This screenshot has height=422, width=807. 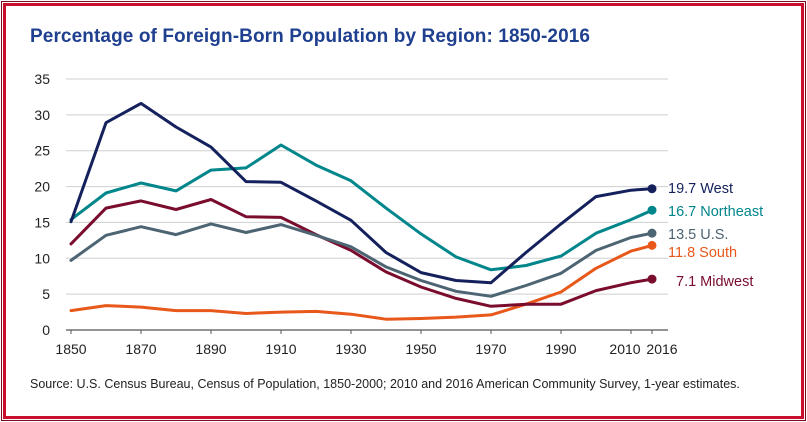 I want to click on y-tick-label: 30, so click(x=42, y=115).